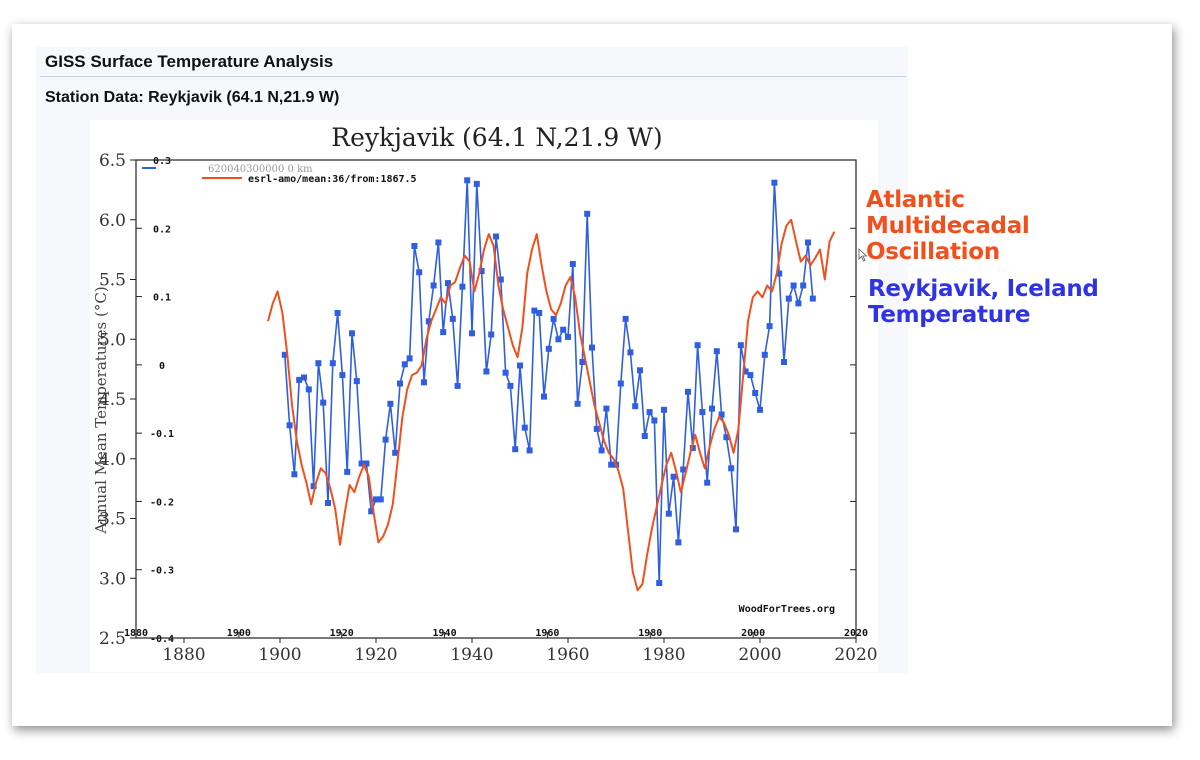 The image size is (1200, 760). What do you see at coordinates (787, 609) in the screenshot?
I see `woodfortrees-watermark: WoodForTrees.org` at bounding box center [787, 609].